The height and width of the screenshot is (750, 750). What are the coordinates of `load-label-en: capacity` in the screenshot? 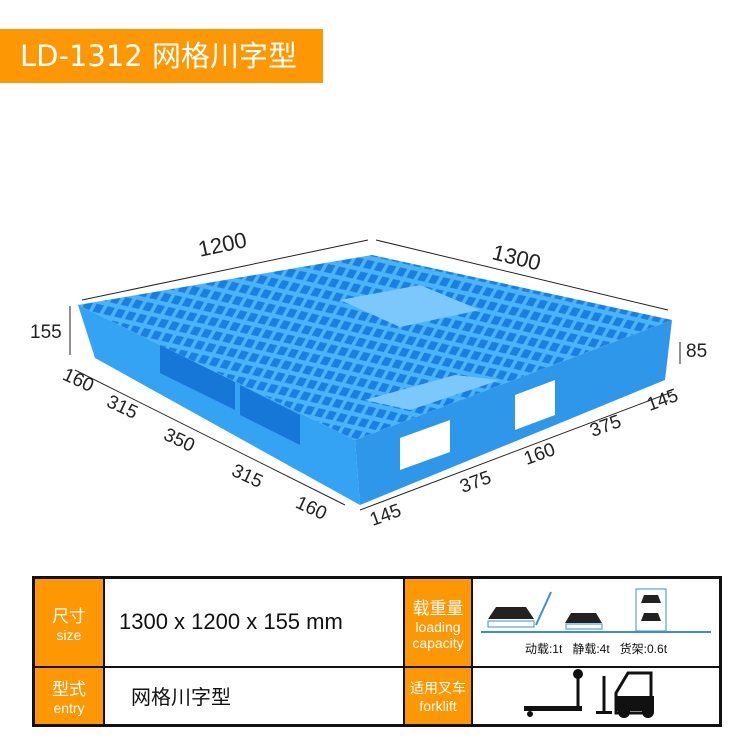 It's located at (438, 642).